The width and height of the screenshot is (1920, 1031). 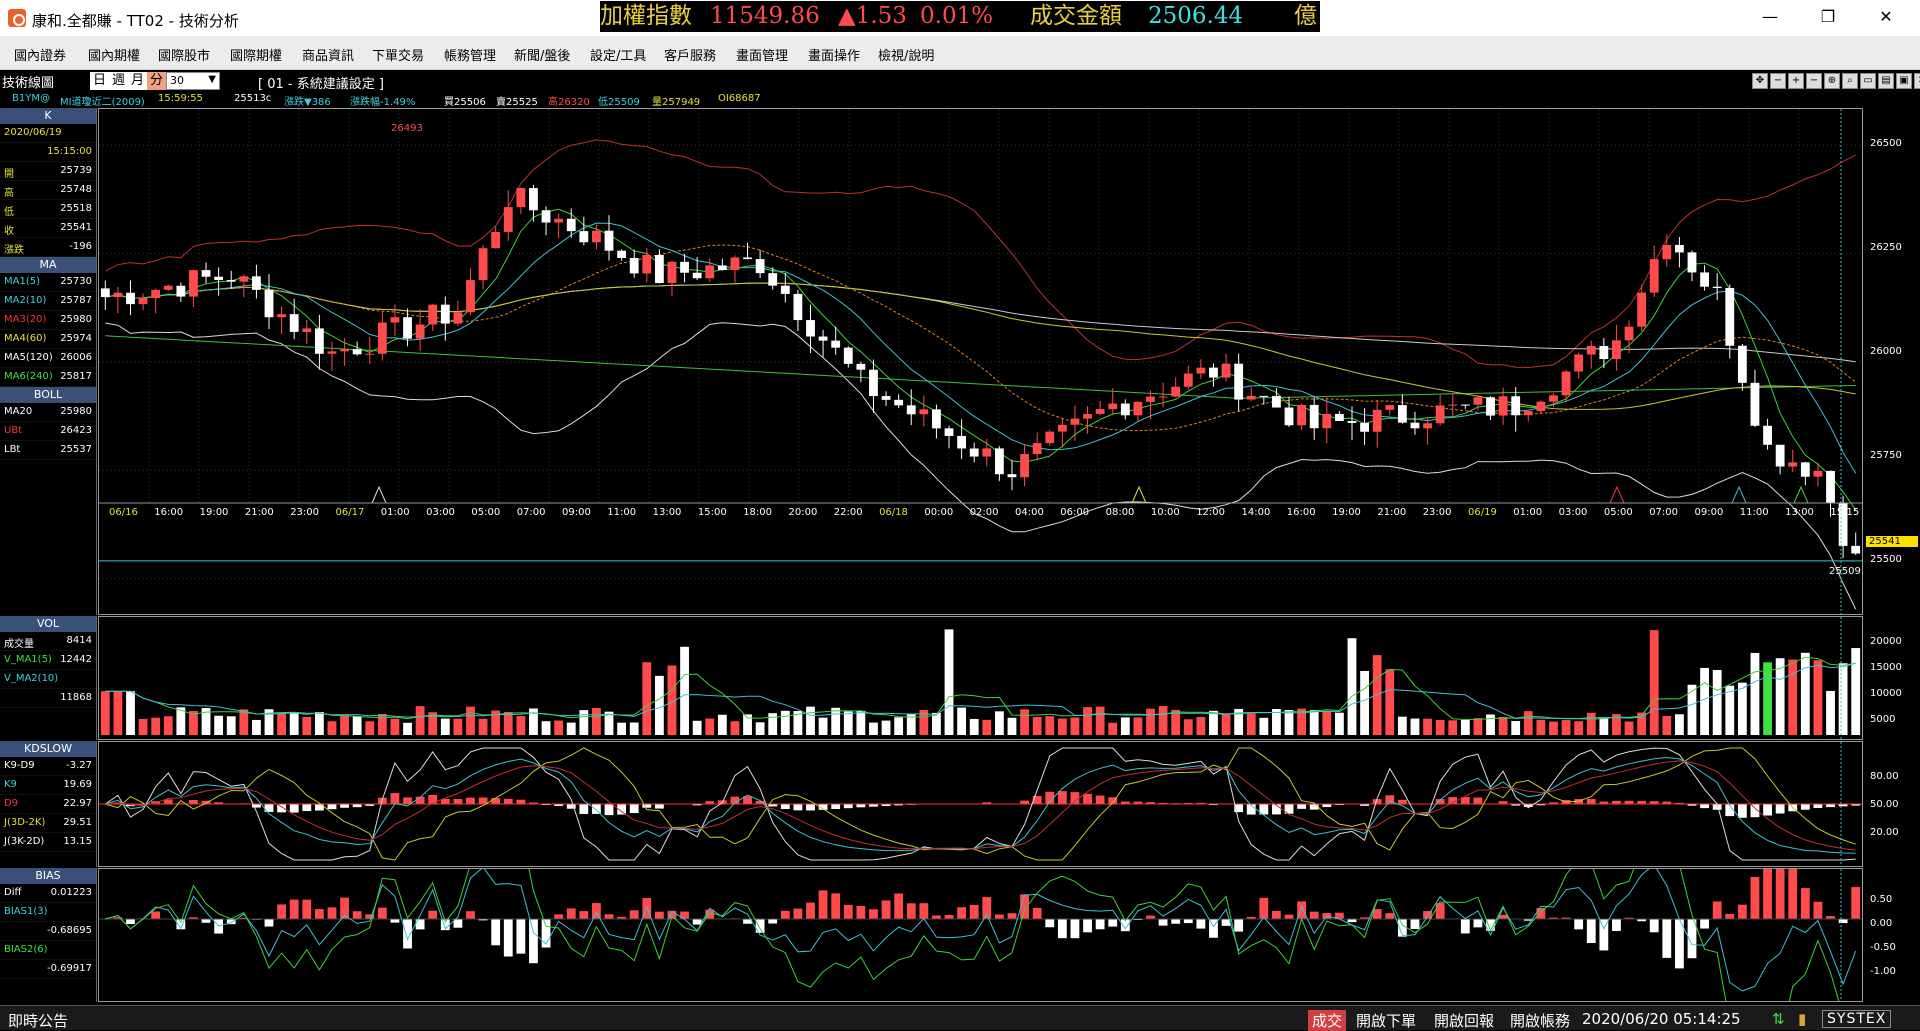 I want to click on row-label: 開, so click(x=9, y=172).